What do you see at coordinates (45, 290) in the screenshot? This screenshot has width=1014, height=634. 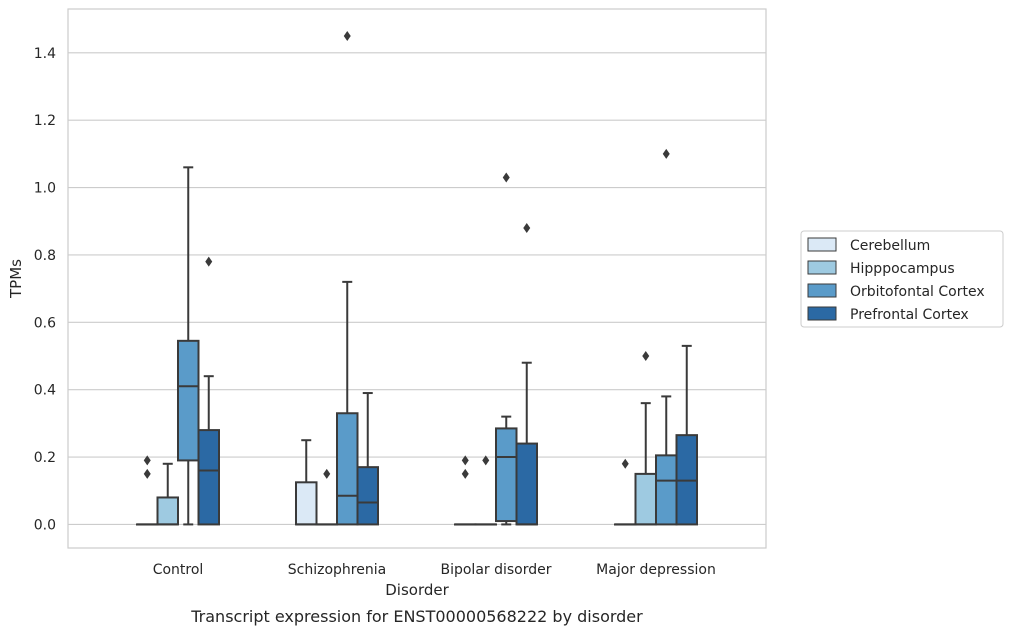 I see `y-tick-labels: 0.0 0.2 0.4 0.6 0.8 1.0 1.2 1.4` at bounding box center [45, 290].